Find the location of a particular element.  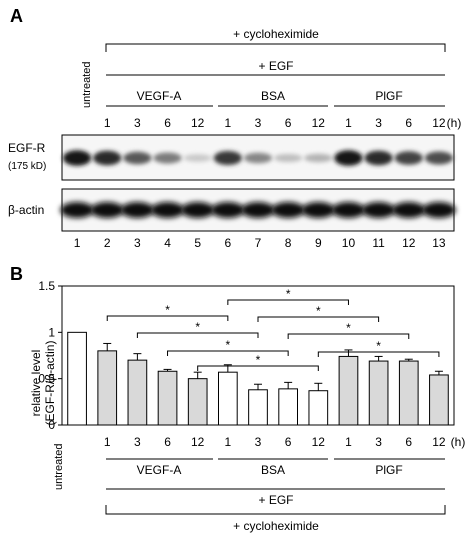

lane-numbers: 1 2 3 4 5 6 7 8 9 10 11 12 13 is located at coordinates (260, 243).